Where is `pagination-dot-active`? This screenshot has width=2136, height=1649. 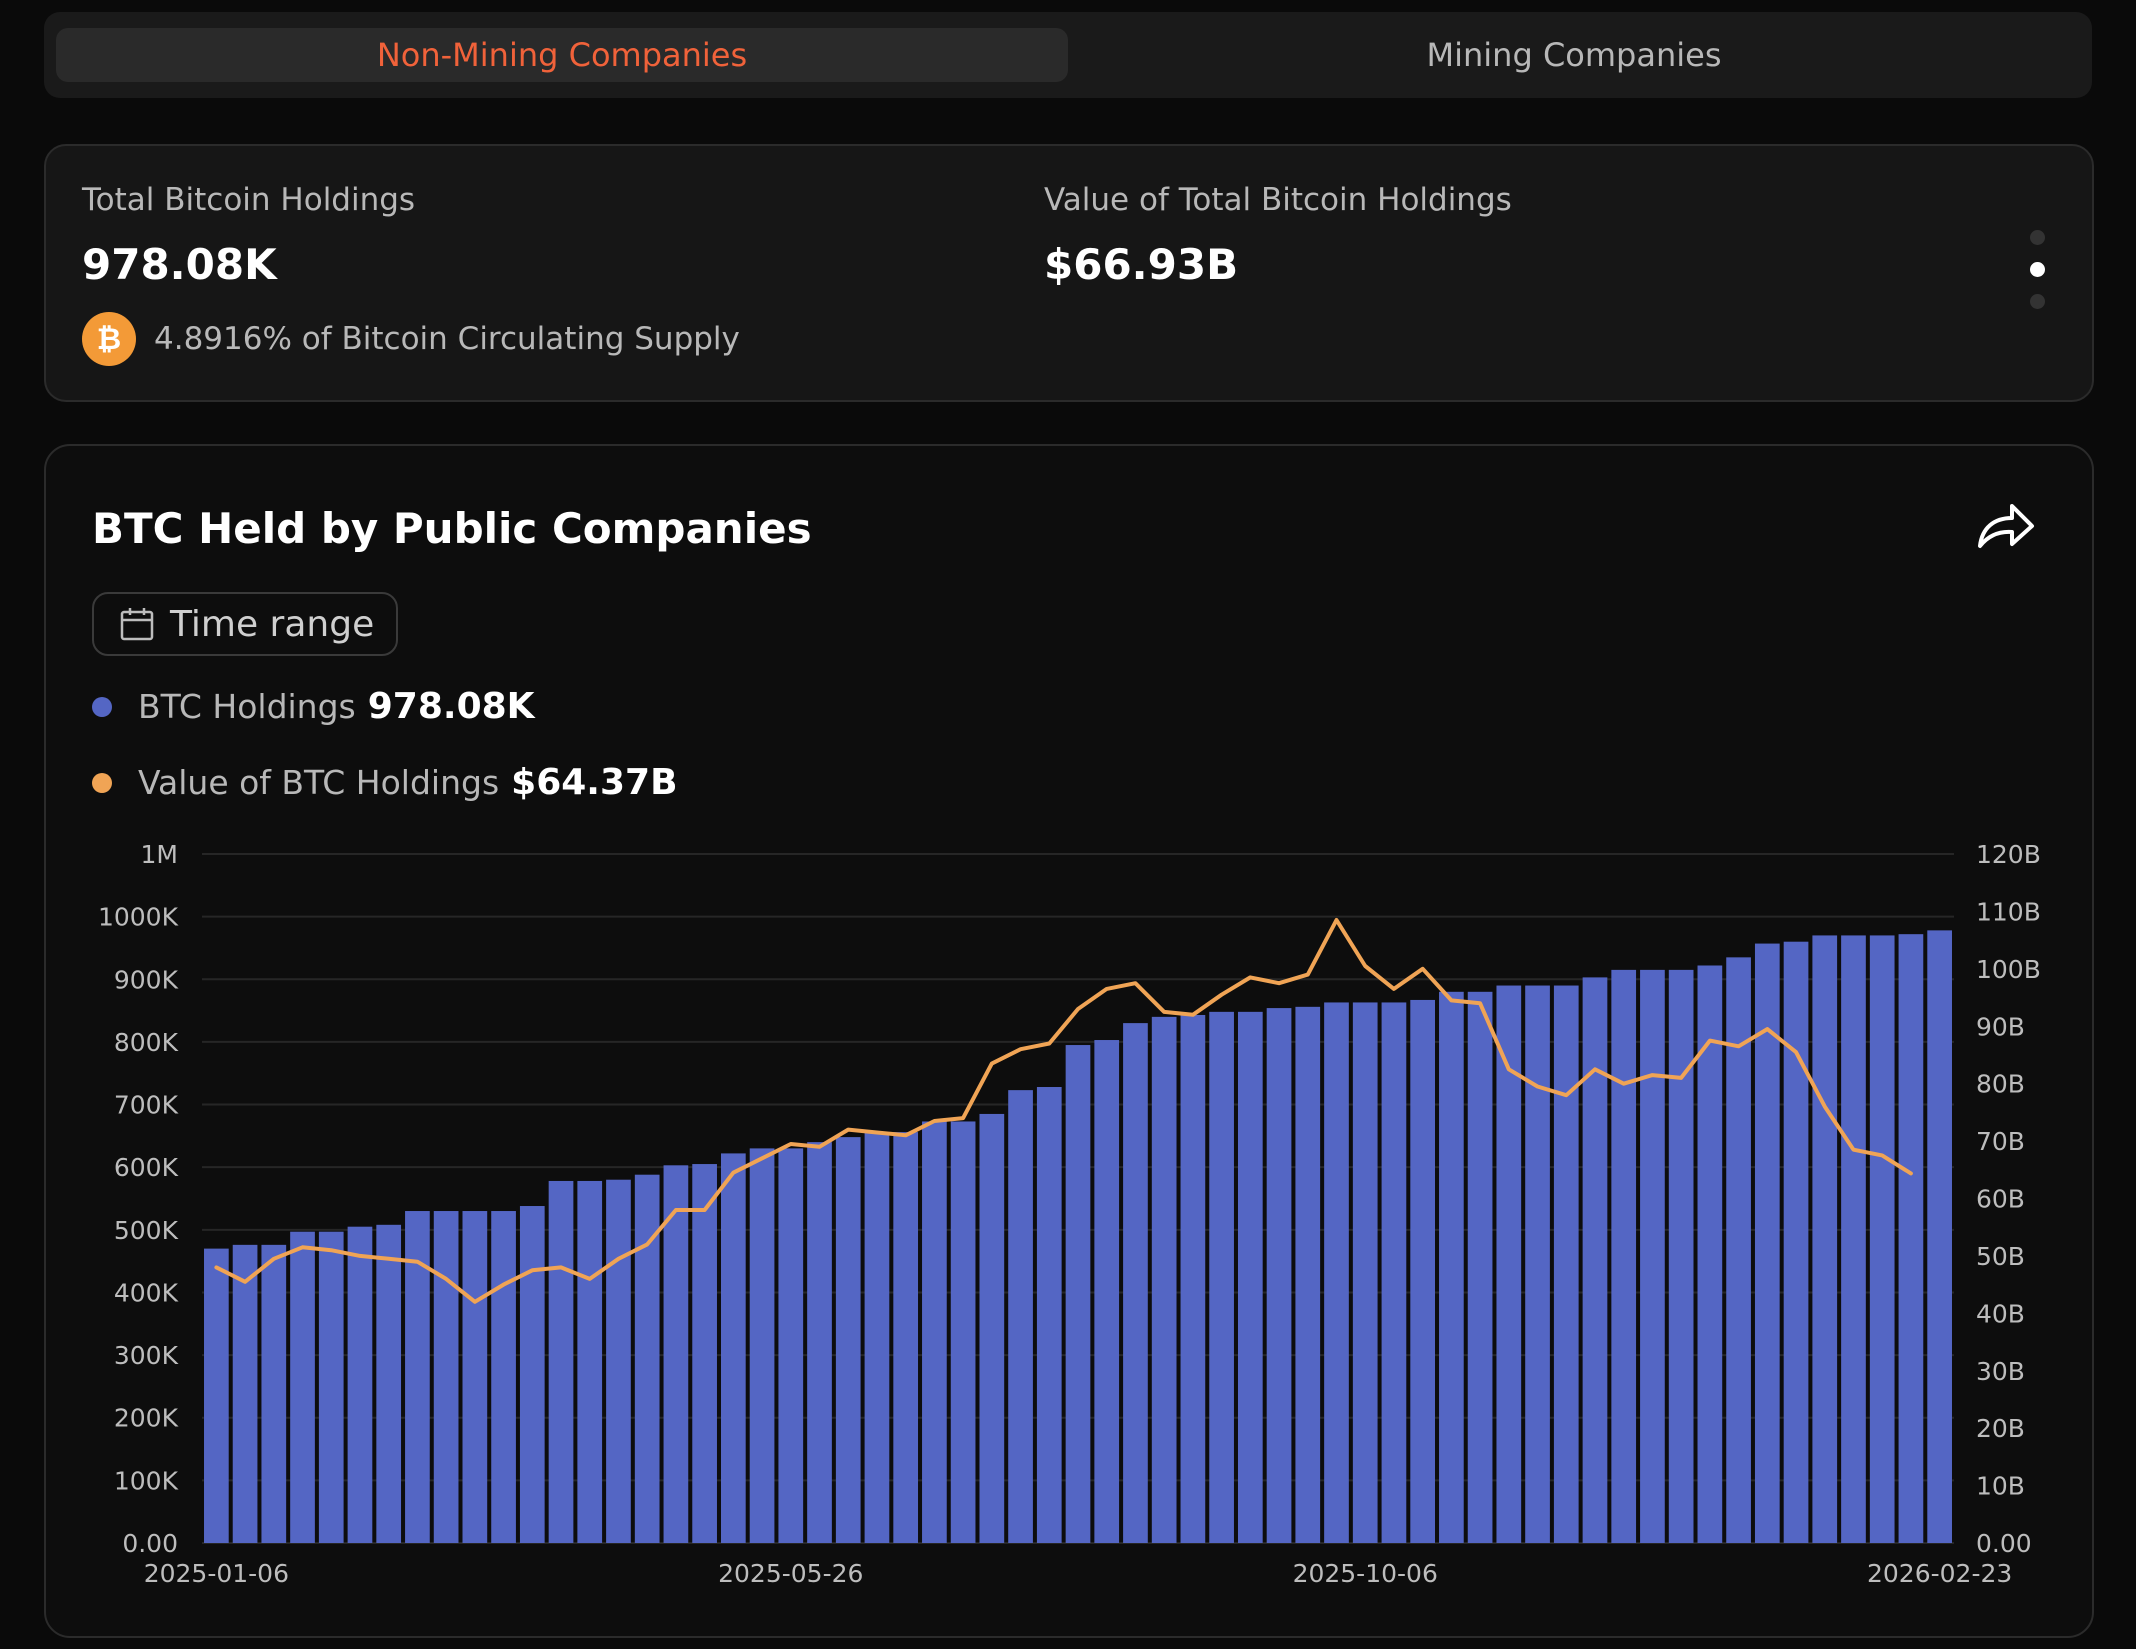
pagination-dot-active is located at coordinates (2037, 269).